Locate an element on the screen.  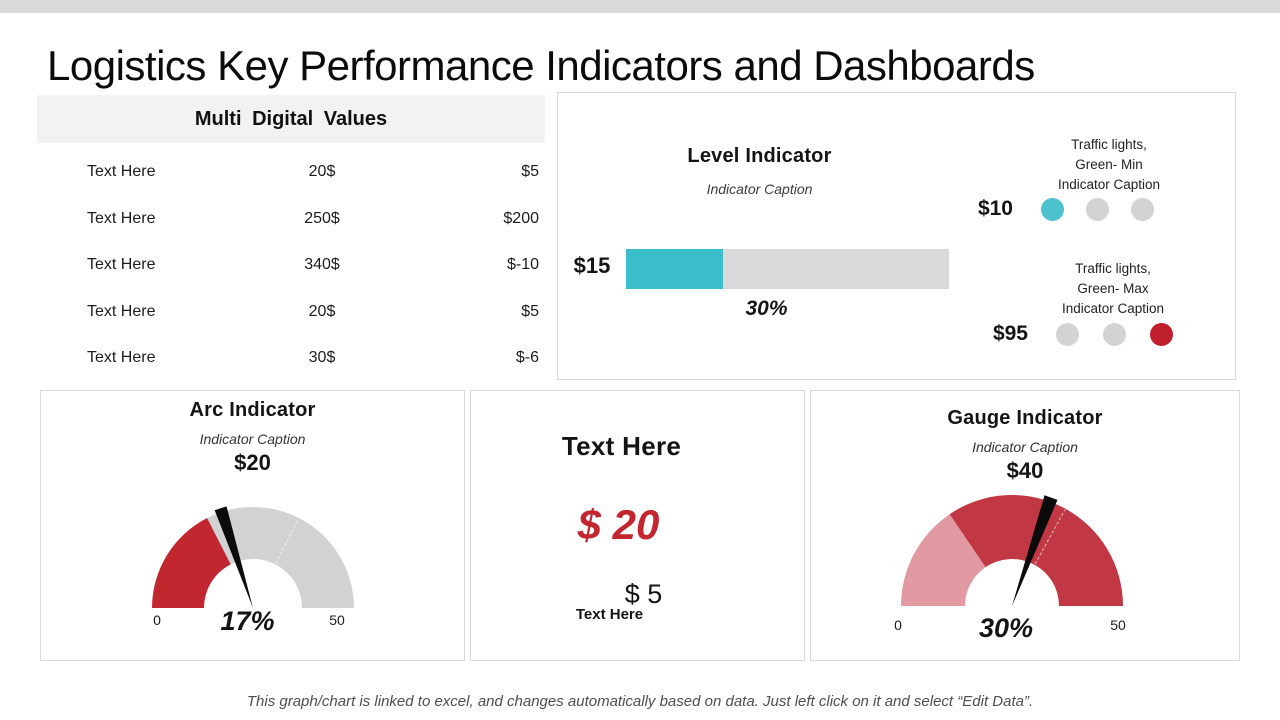
gauge-indicator-value: $40 is located at coordinates (1025, 470).